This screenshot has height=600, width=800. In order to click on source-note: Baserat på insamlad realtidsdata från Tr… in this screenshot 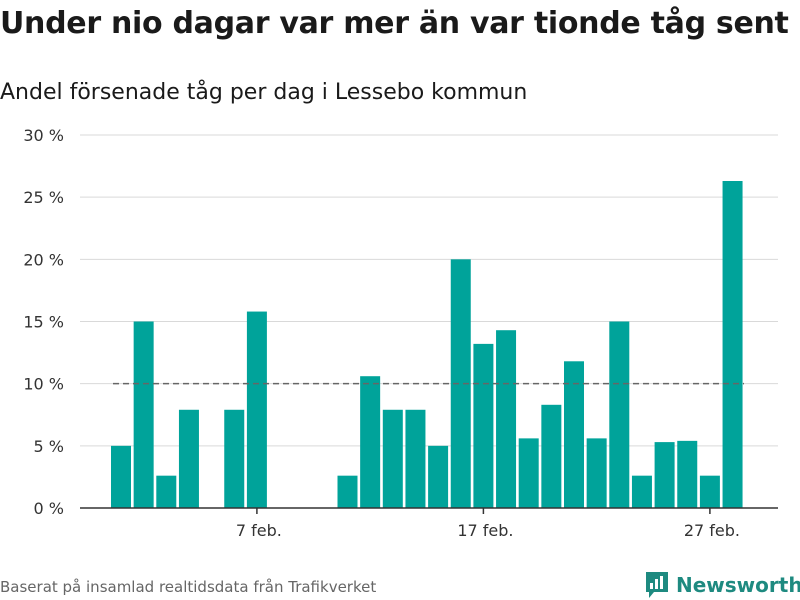, I will do `click(188, 587)`.